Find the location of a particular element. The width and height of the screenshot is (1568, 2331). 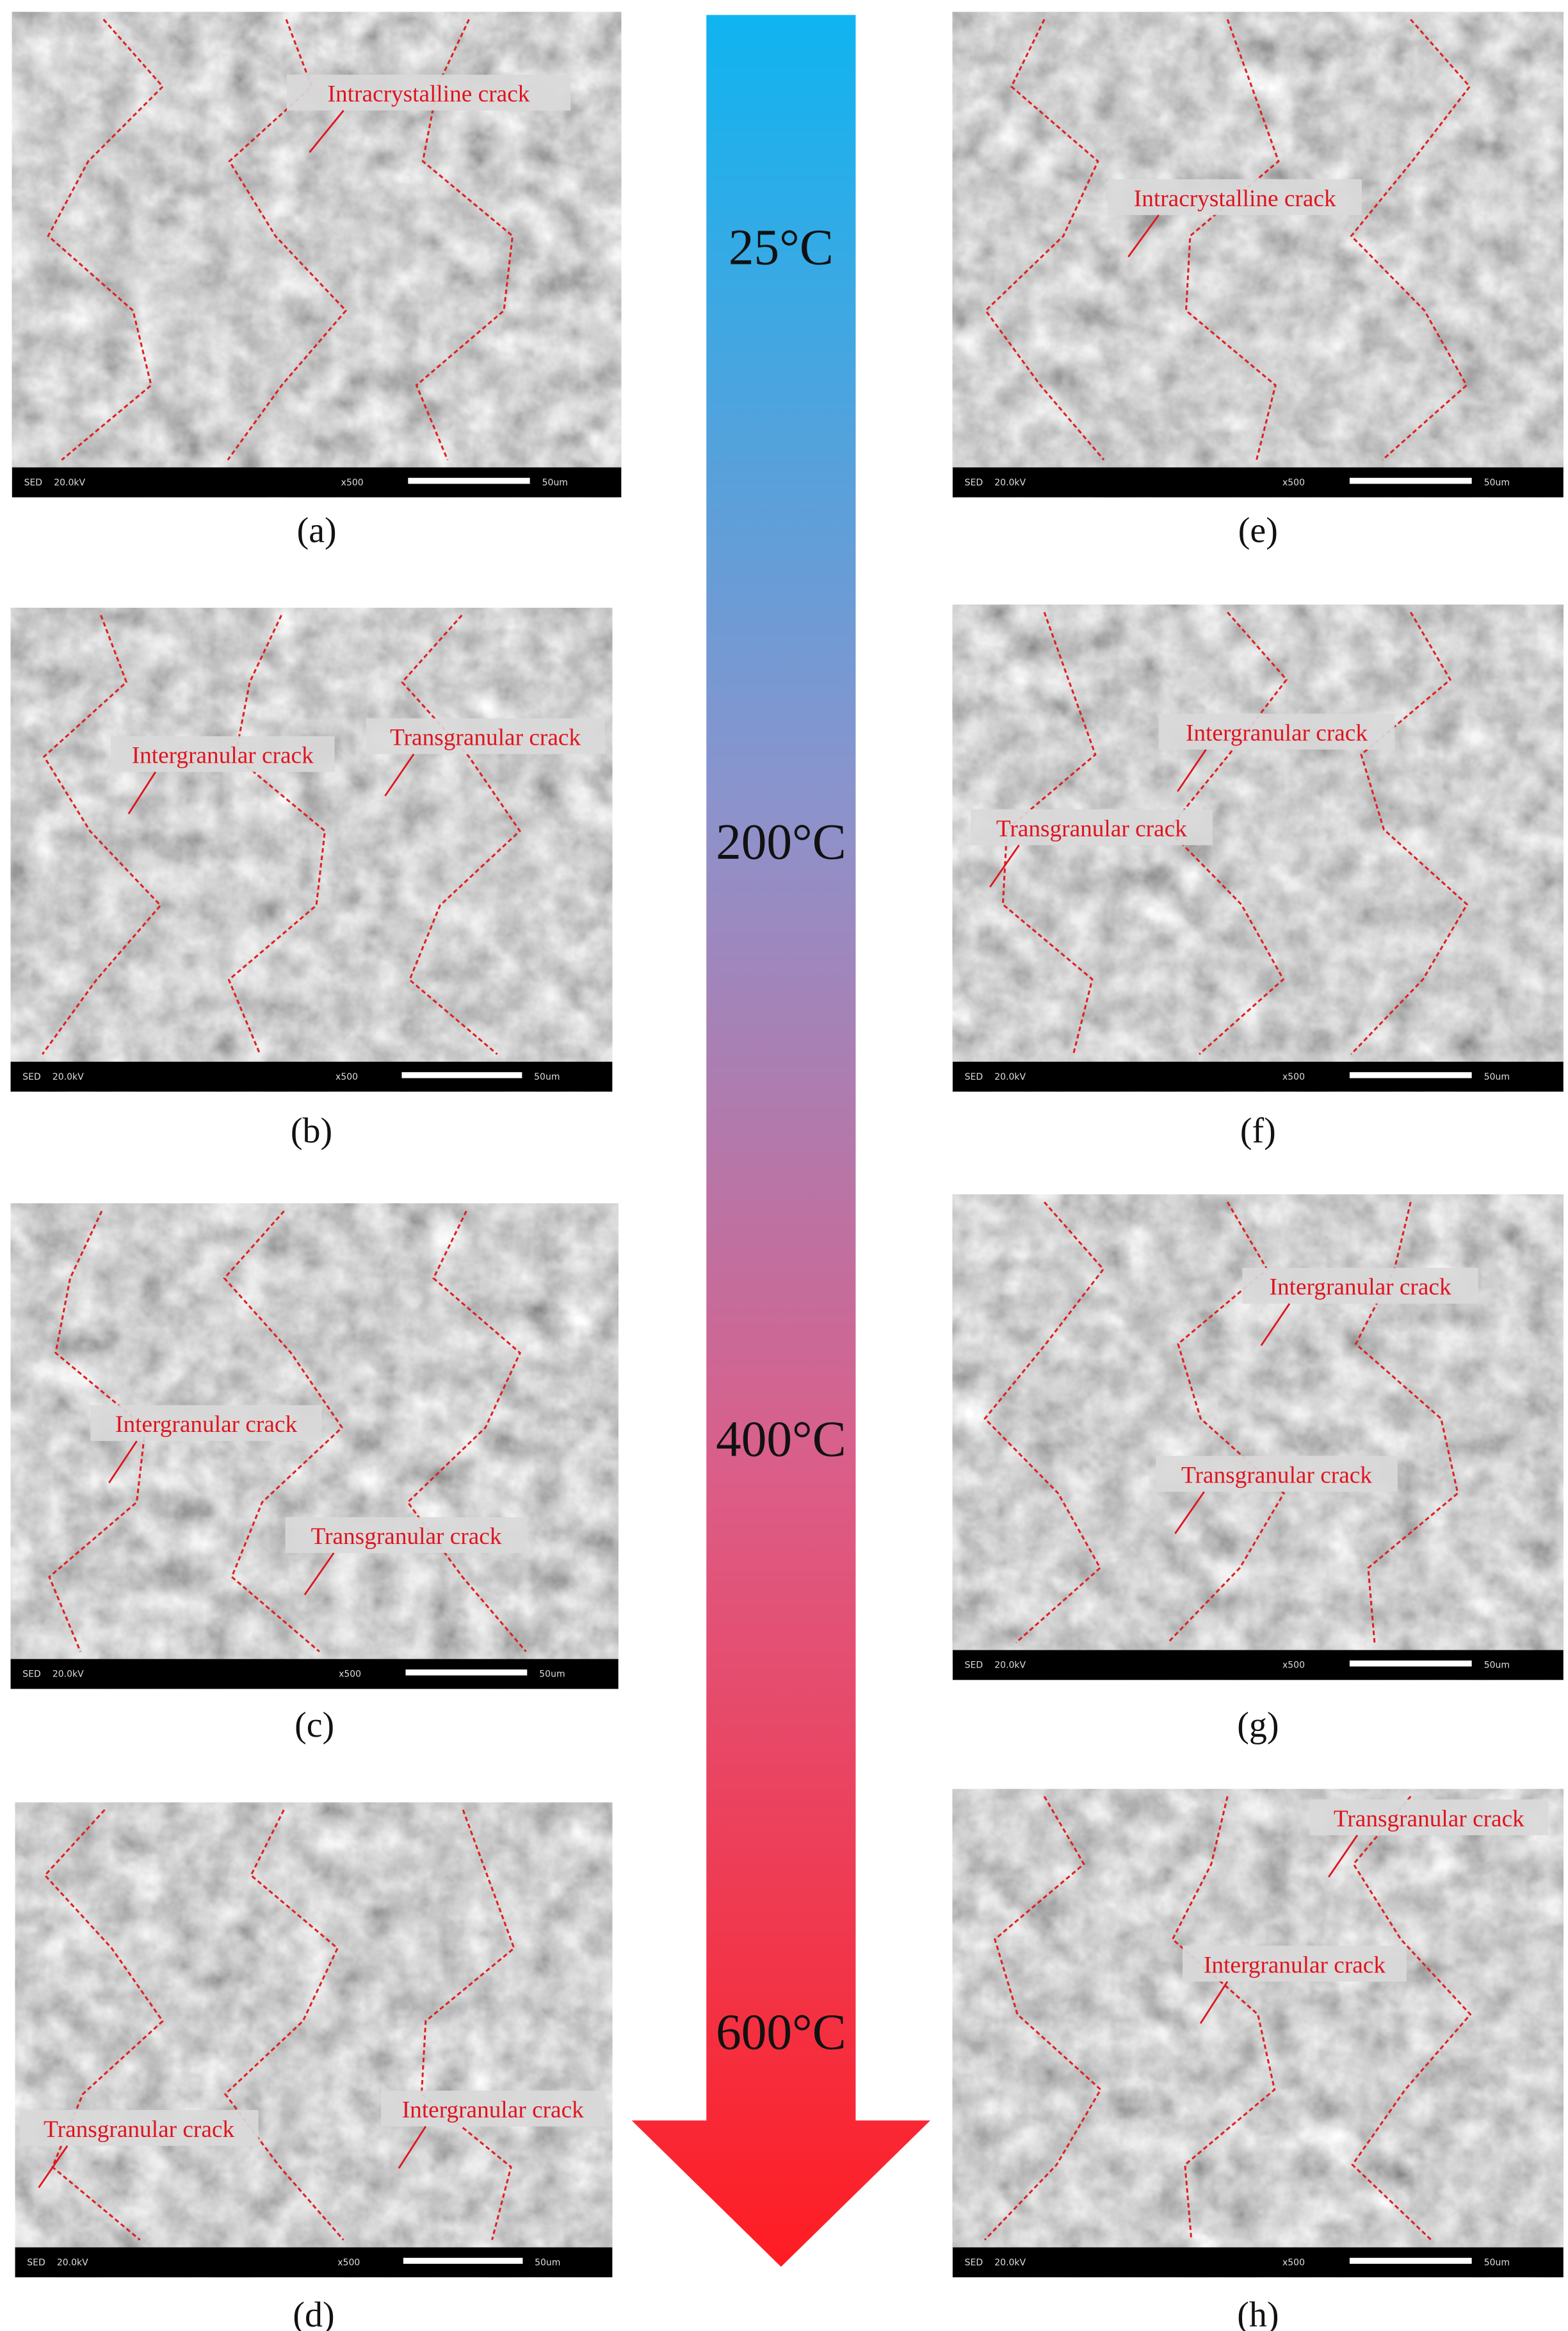

panel-label: (f) is located at coordinates (1258, 1131).